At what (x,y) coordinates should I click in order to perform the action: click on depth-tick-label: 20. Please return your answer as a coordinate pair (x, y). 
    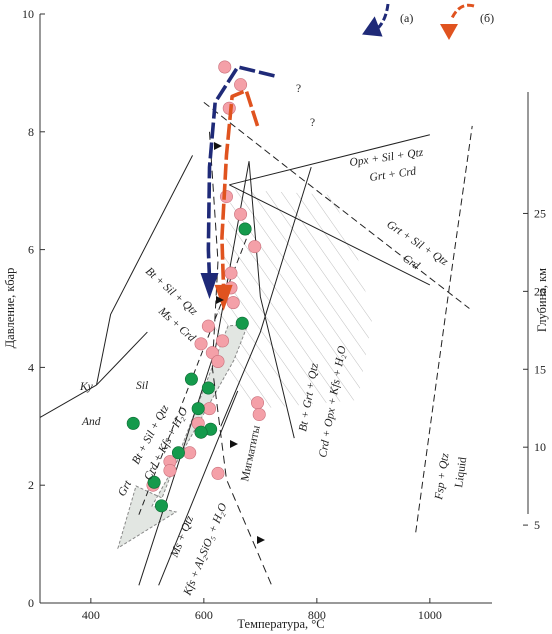
    Looking at the image, I should click on (540, 291).